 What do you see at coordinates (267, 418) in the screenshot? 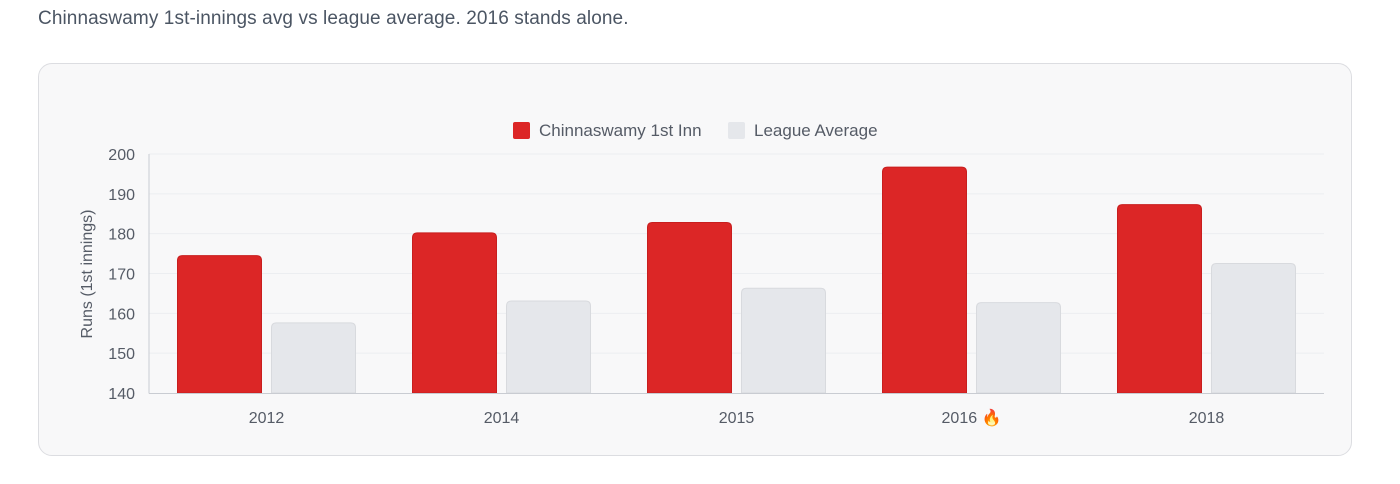
I see `x-tick-label: 2012` at bounding box center [267, 418].